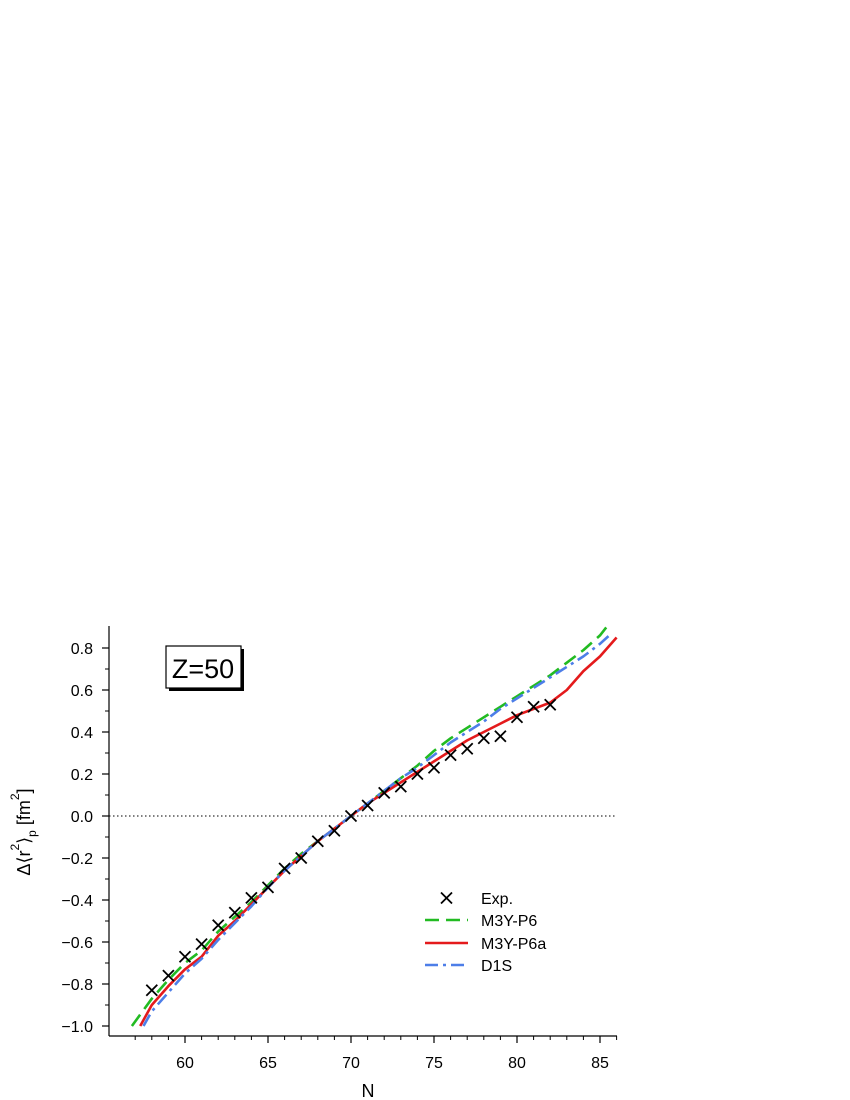 This screenshot has width=850, height=1100. What do you see at coordinates (24, 790) in the screenshot?
I see `y-axis-title-unit-close: ]` at bounding box center [24, 790].